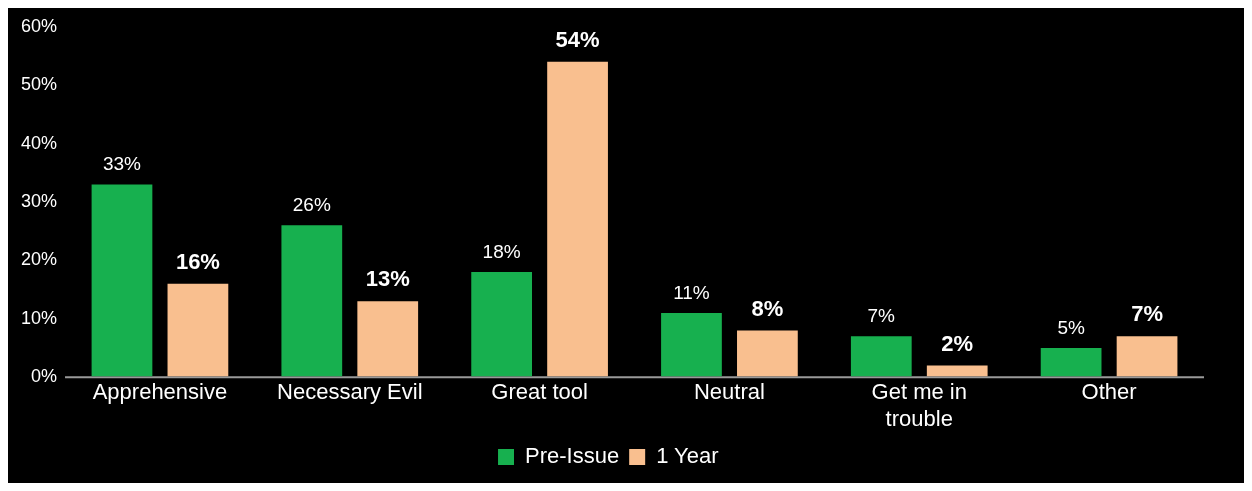 The width and height of the screenshot is (1252, 491). I want to click on data-label: 54%, so click(577, 39).